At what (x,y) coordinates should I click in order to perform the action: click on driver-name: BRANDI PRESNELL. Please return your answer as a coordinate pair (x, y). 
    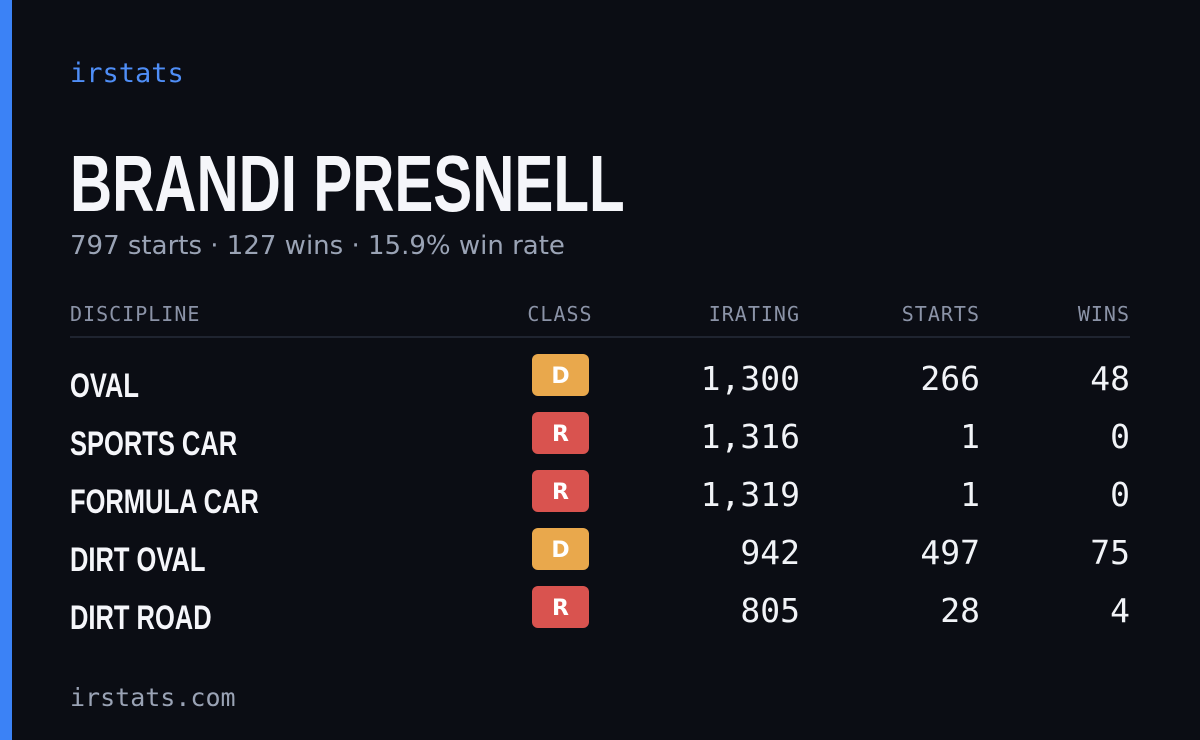
    Looking at the image, I should click on (347, 183).